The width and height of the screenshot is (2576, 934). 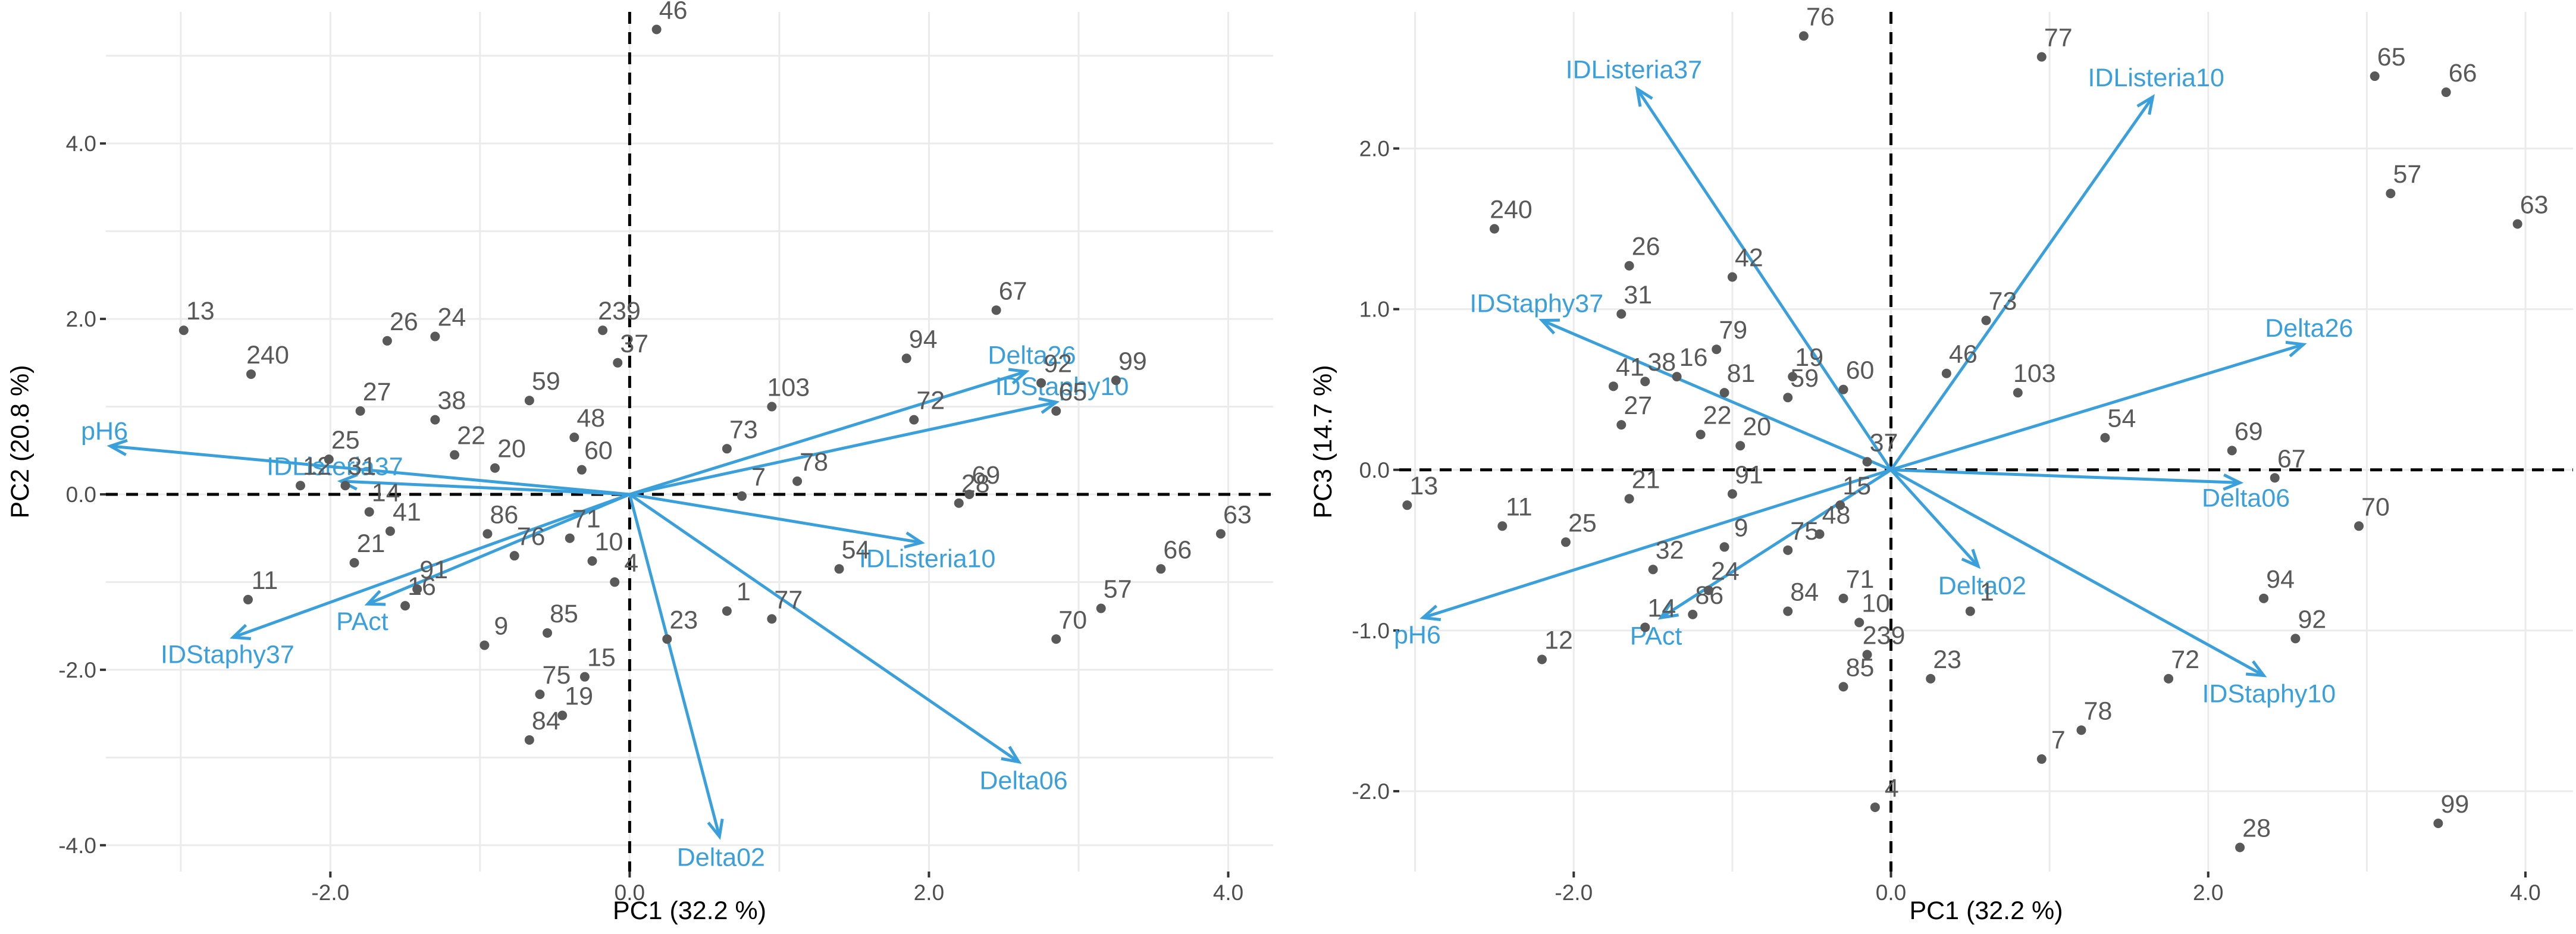 What do you see at coordinates (511, 449) in the screenshot?
I see `observation-label: 20` at bounding box center [511, 449].